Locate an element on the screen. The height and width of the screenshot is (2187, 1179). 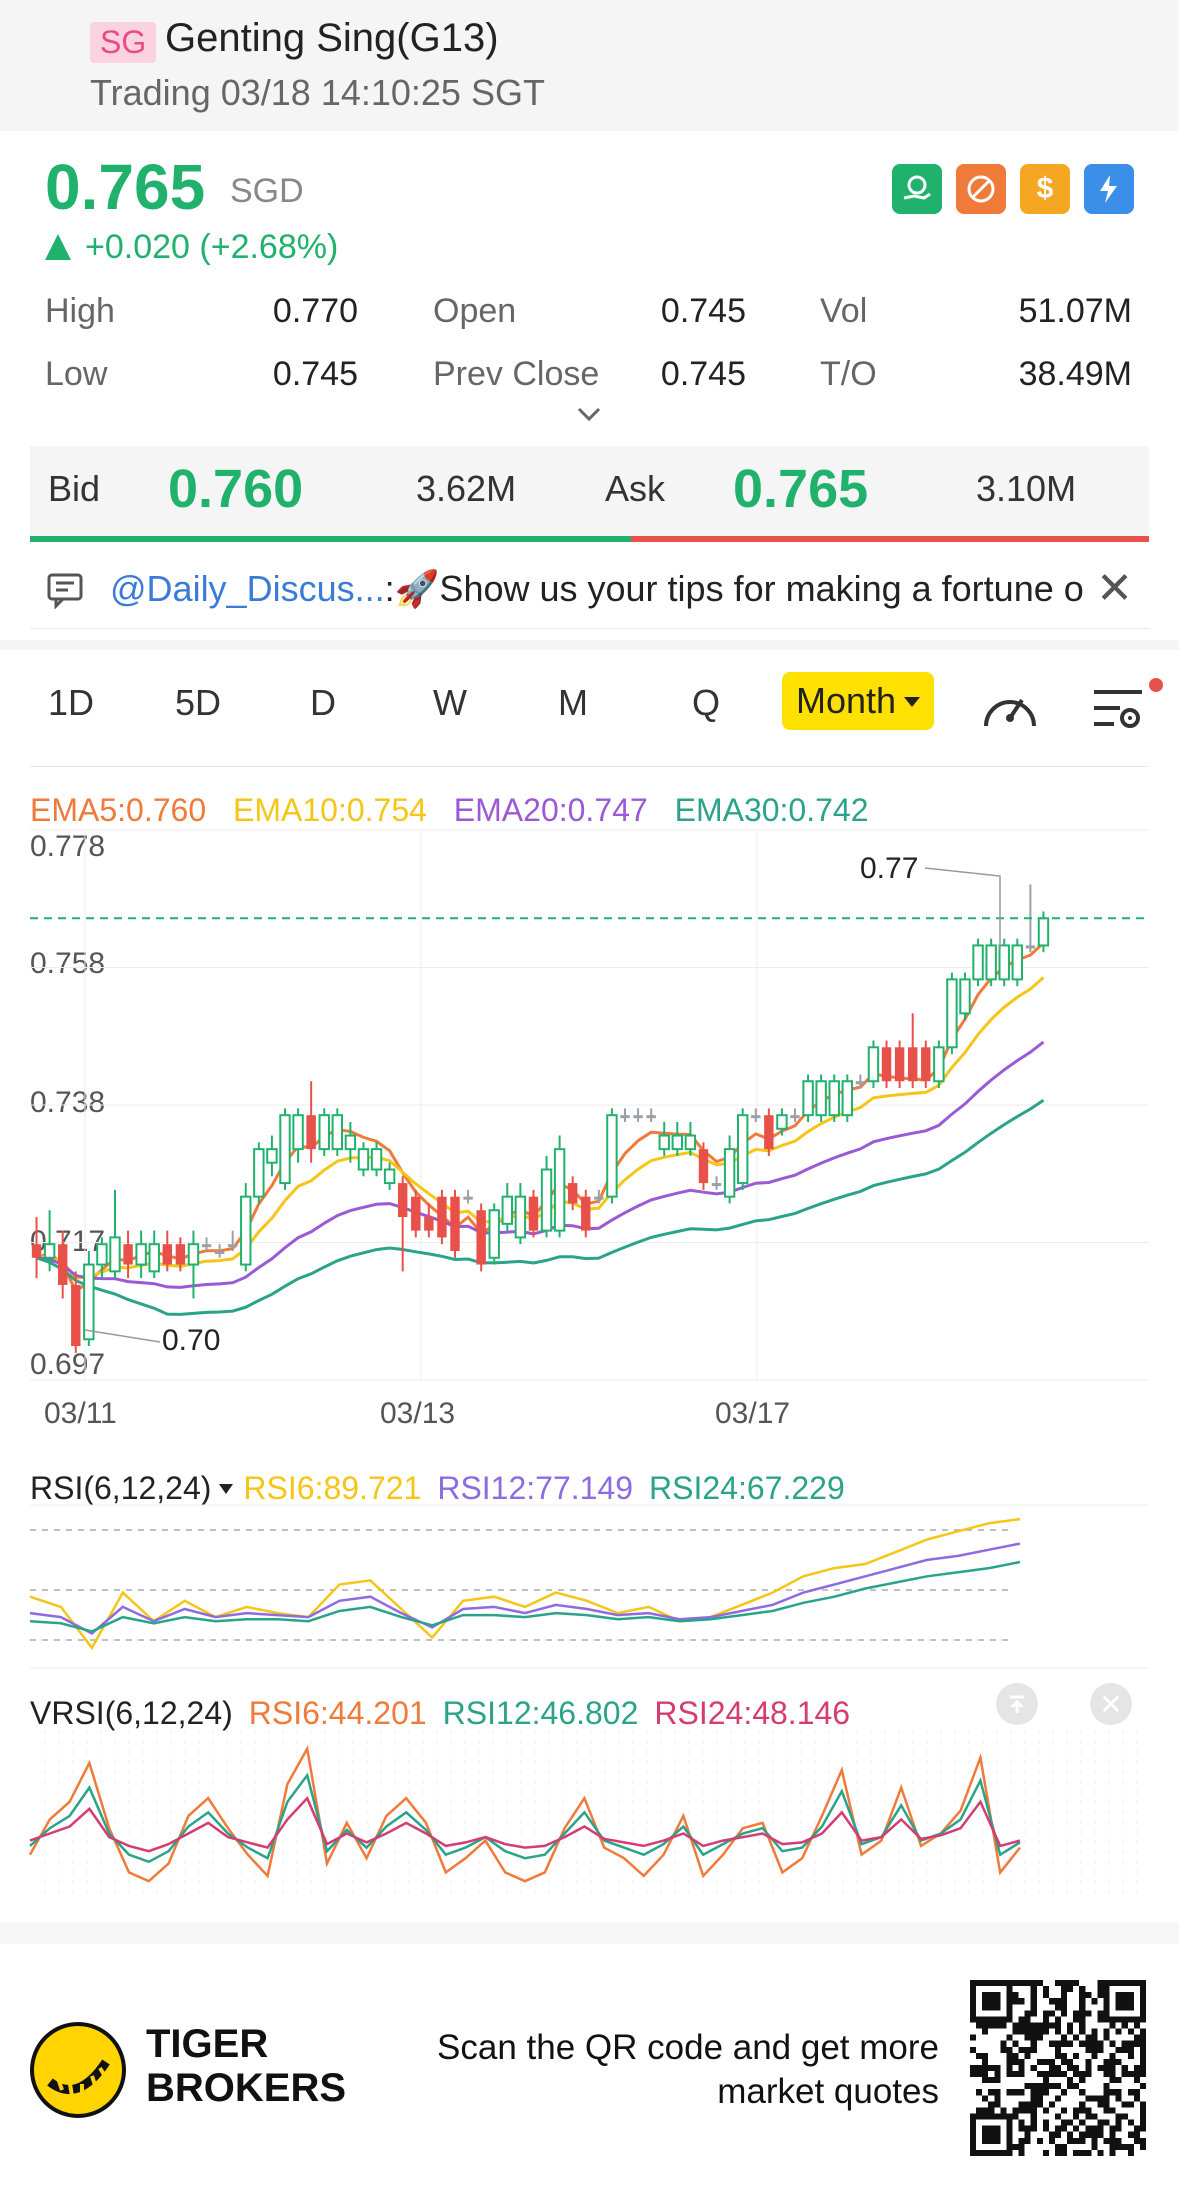
vrsi-title: VRSI(6,12,24) is located at coordinates (131, 1713).